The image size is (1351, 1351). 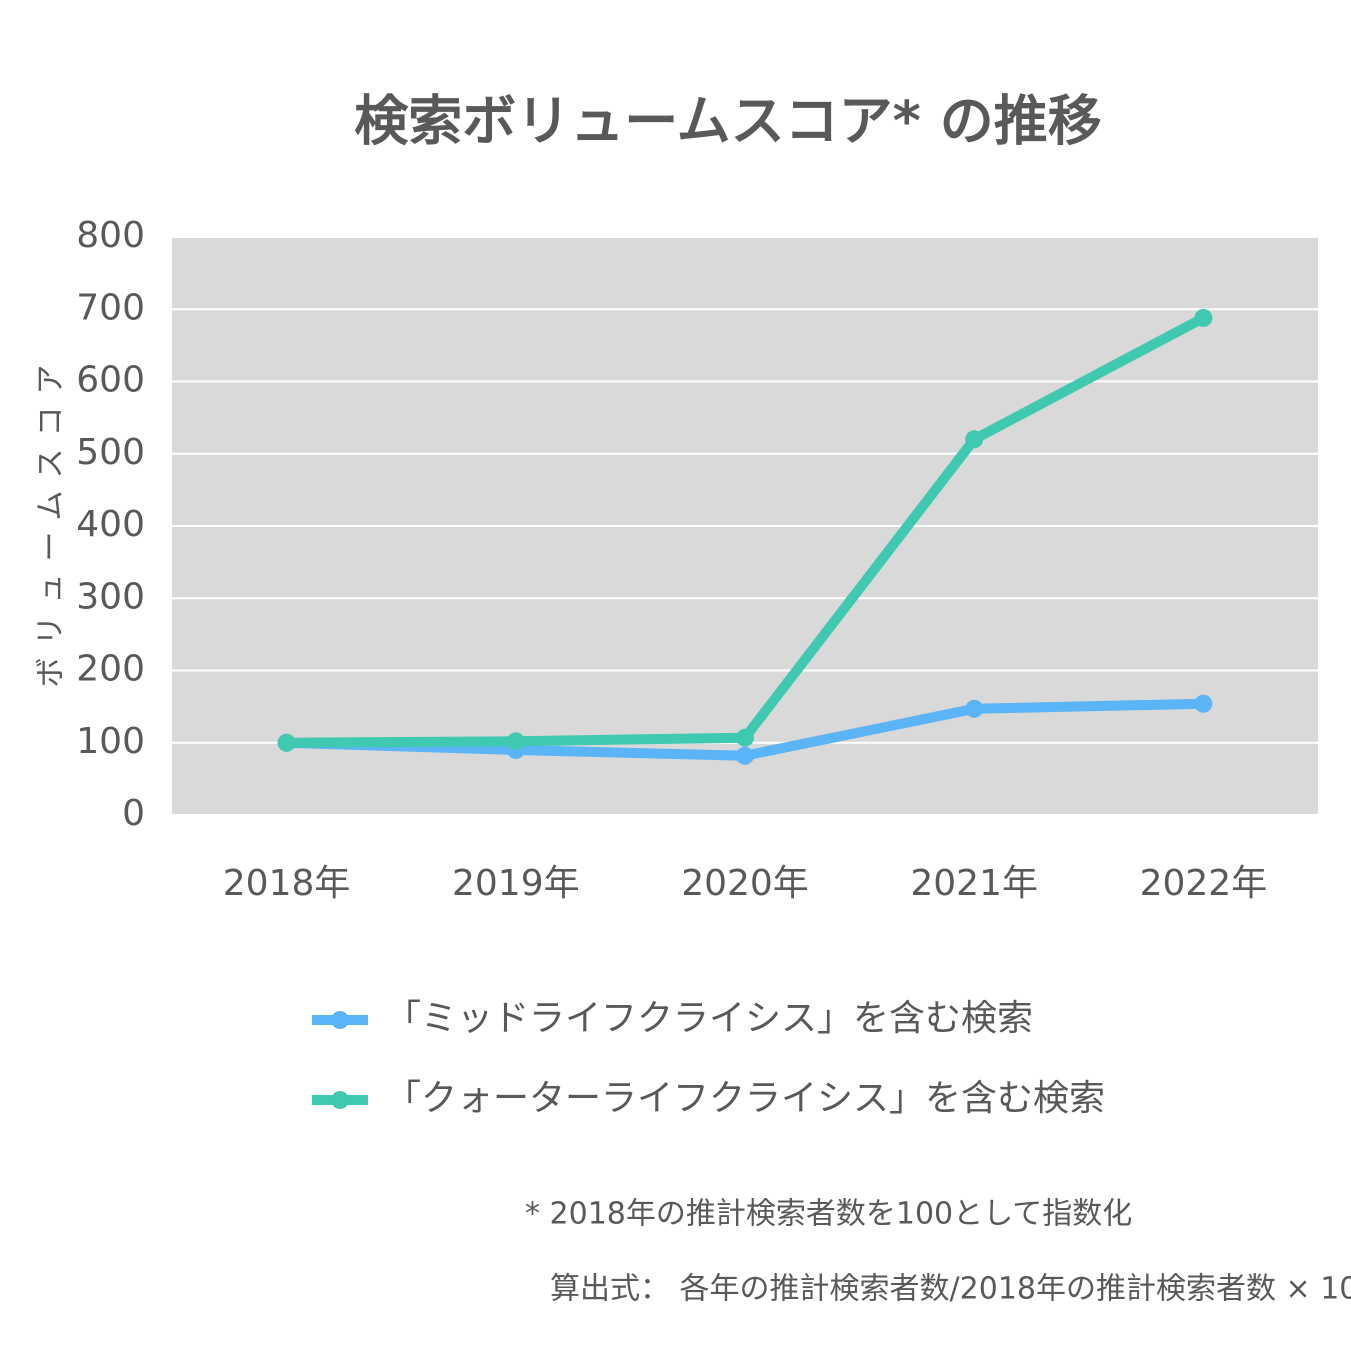 I want to click on x-tick-label: 2022年, so click(x=1204, y=883).